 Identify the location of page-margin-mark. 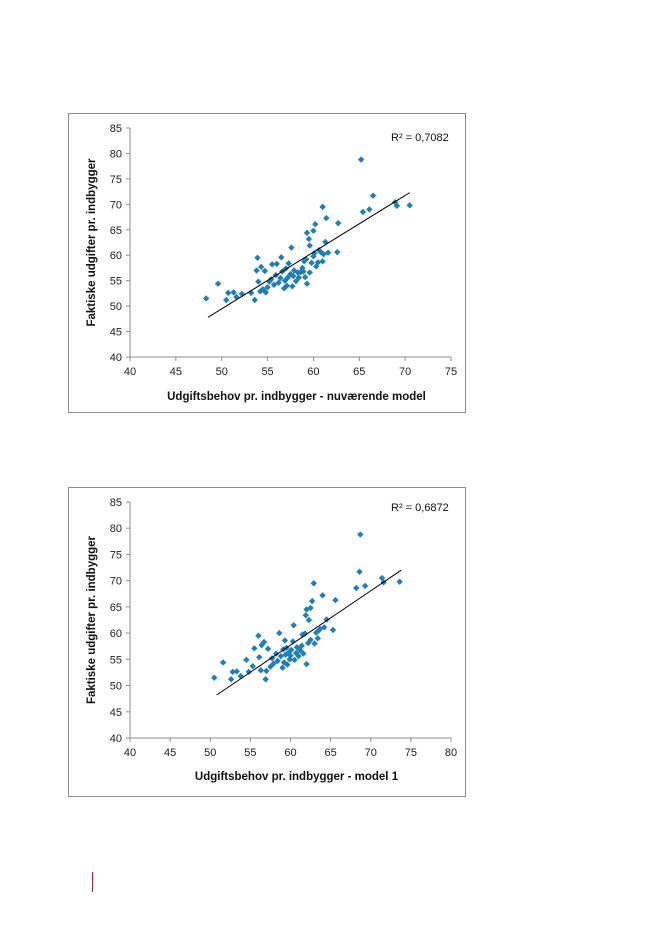
(92, 882).